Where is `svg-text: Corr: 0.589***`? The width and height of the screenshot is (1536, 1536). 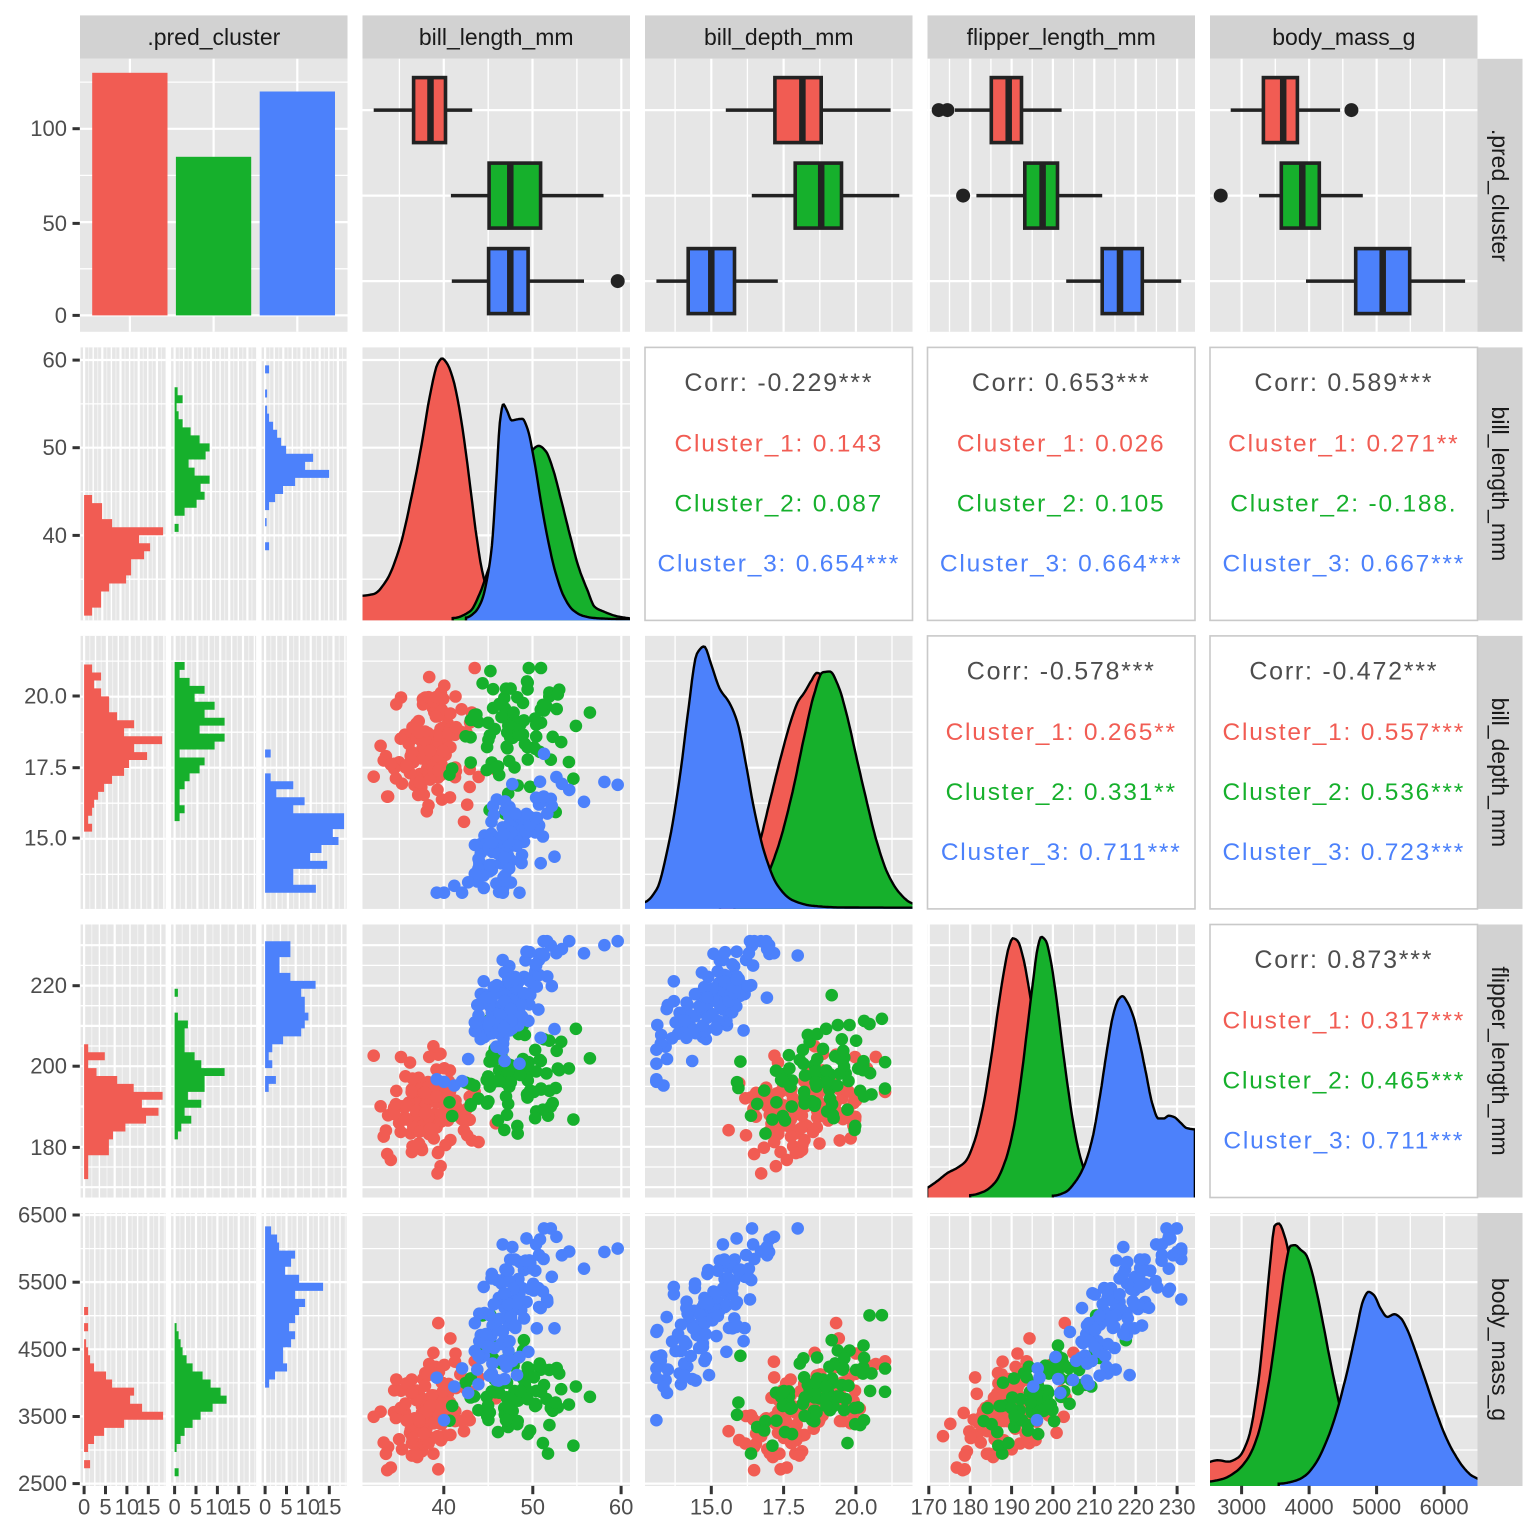 svg-text: Corr: 0.589*** is located at coordinates (1343, 383).